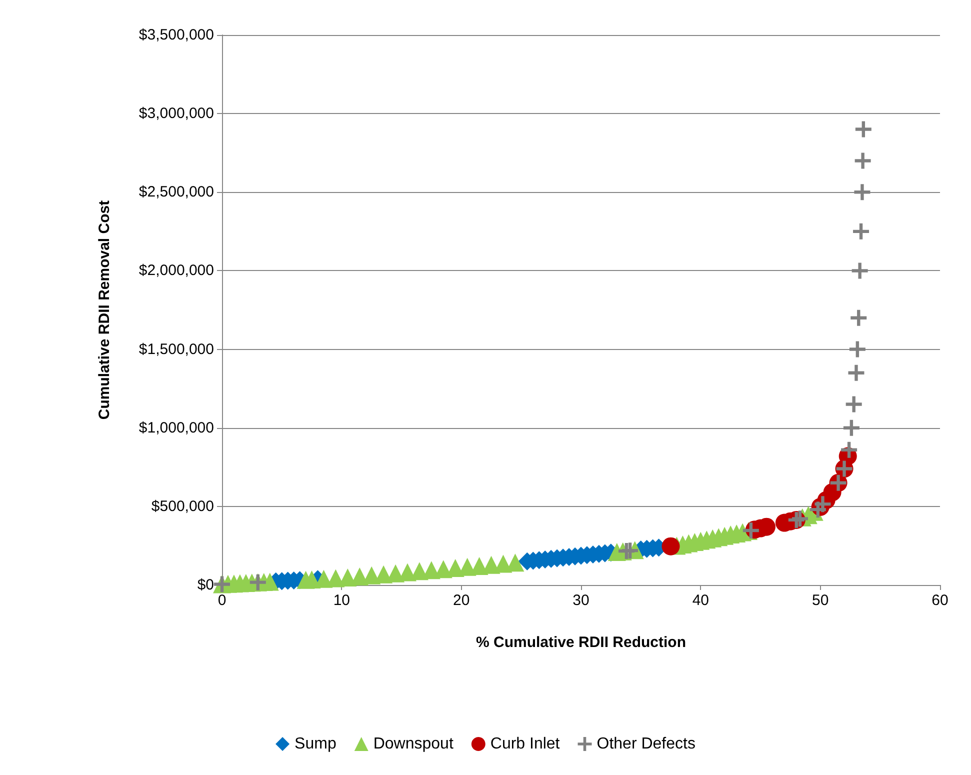 This screenshot has height=775, width=971. What do you see at coordinates (525, 744) in the screenshot?
I see `legend-label: Curb Inlet` at bounding box center [525, 744].